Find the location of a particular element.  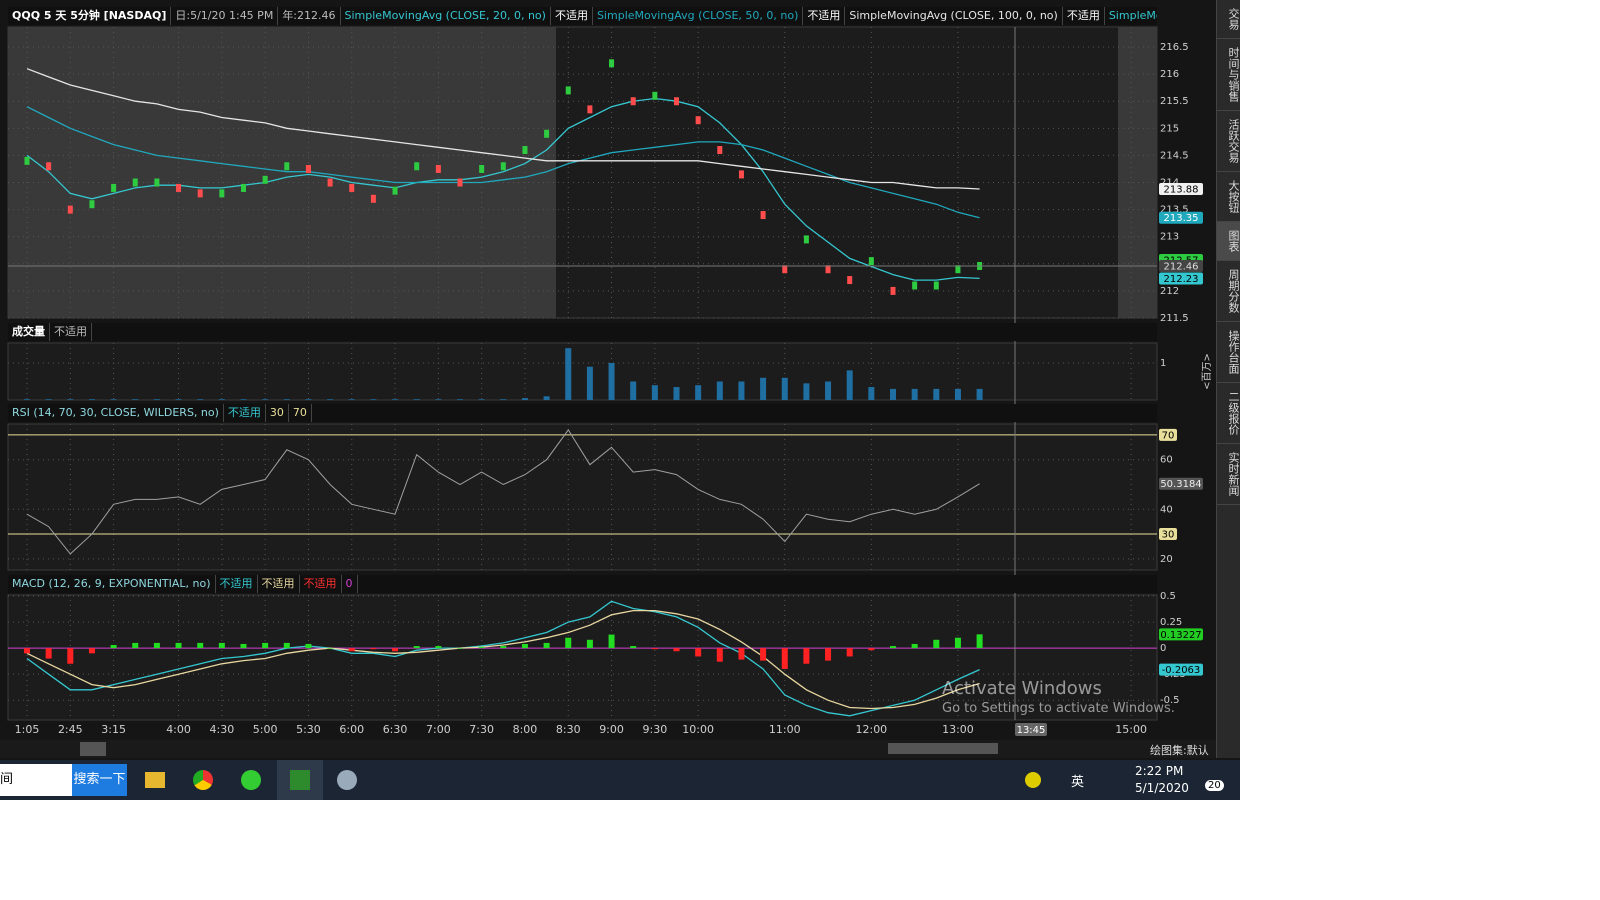

x-tick-label: 10:00 is located at coordinates (698, 729).